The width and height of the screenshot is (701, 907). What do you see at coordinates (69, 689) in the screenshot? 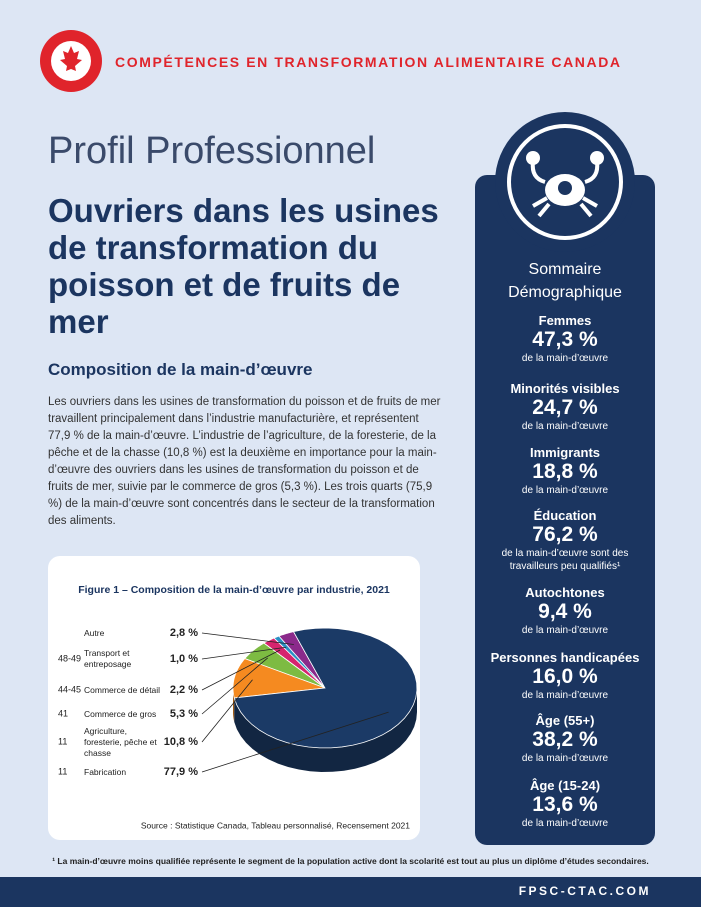
I see `category-code: 44-45` at bounding box center [69, 689].